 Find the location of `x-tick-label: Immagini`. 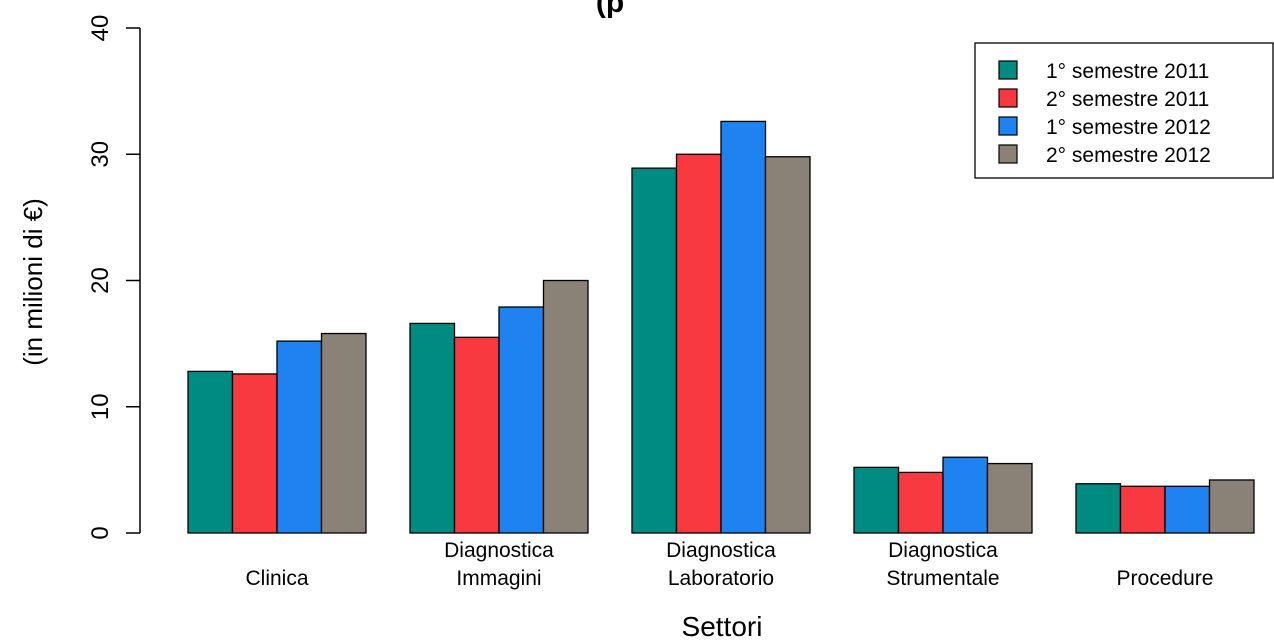

x-tick-label: Immagini is located at coordinates (498, 578).